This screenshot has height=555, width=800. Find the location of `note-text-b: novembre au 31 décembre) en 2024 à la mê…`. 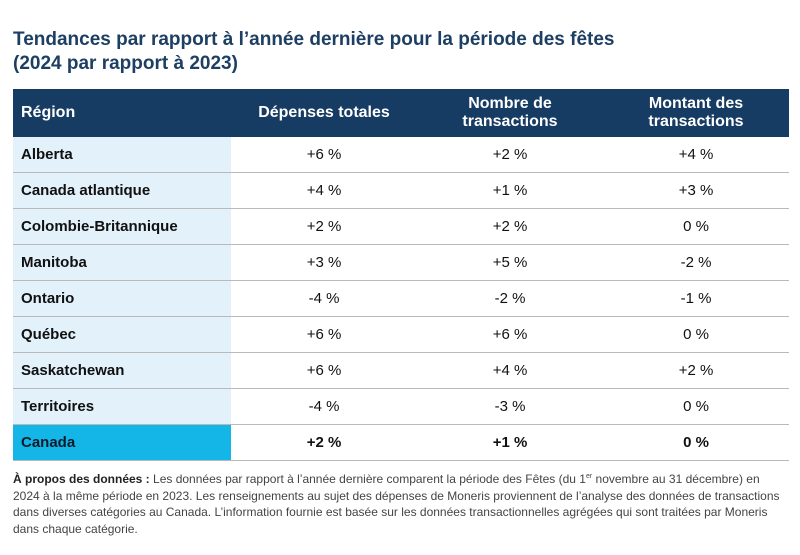

note-text-b: novembre au 31 décembre) en 2024 à la mê… is located at coordinates (396, 504).